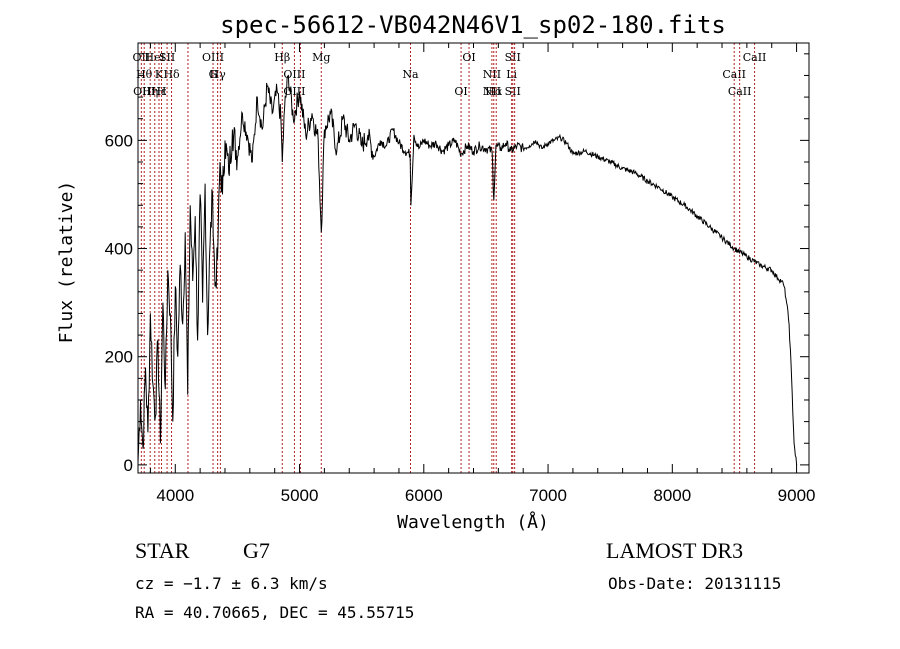 This screenshot has width=900, height=649. Describe the element at coordinates (282, 57) in the screenshot. I see `line-marker-label: Hβ` at that location.